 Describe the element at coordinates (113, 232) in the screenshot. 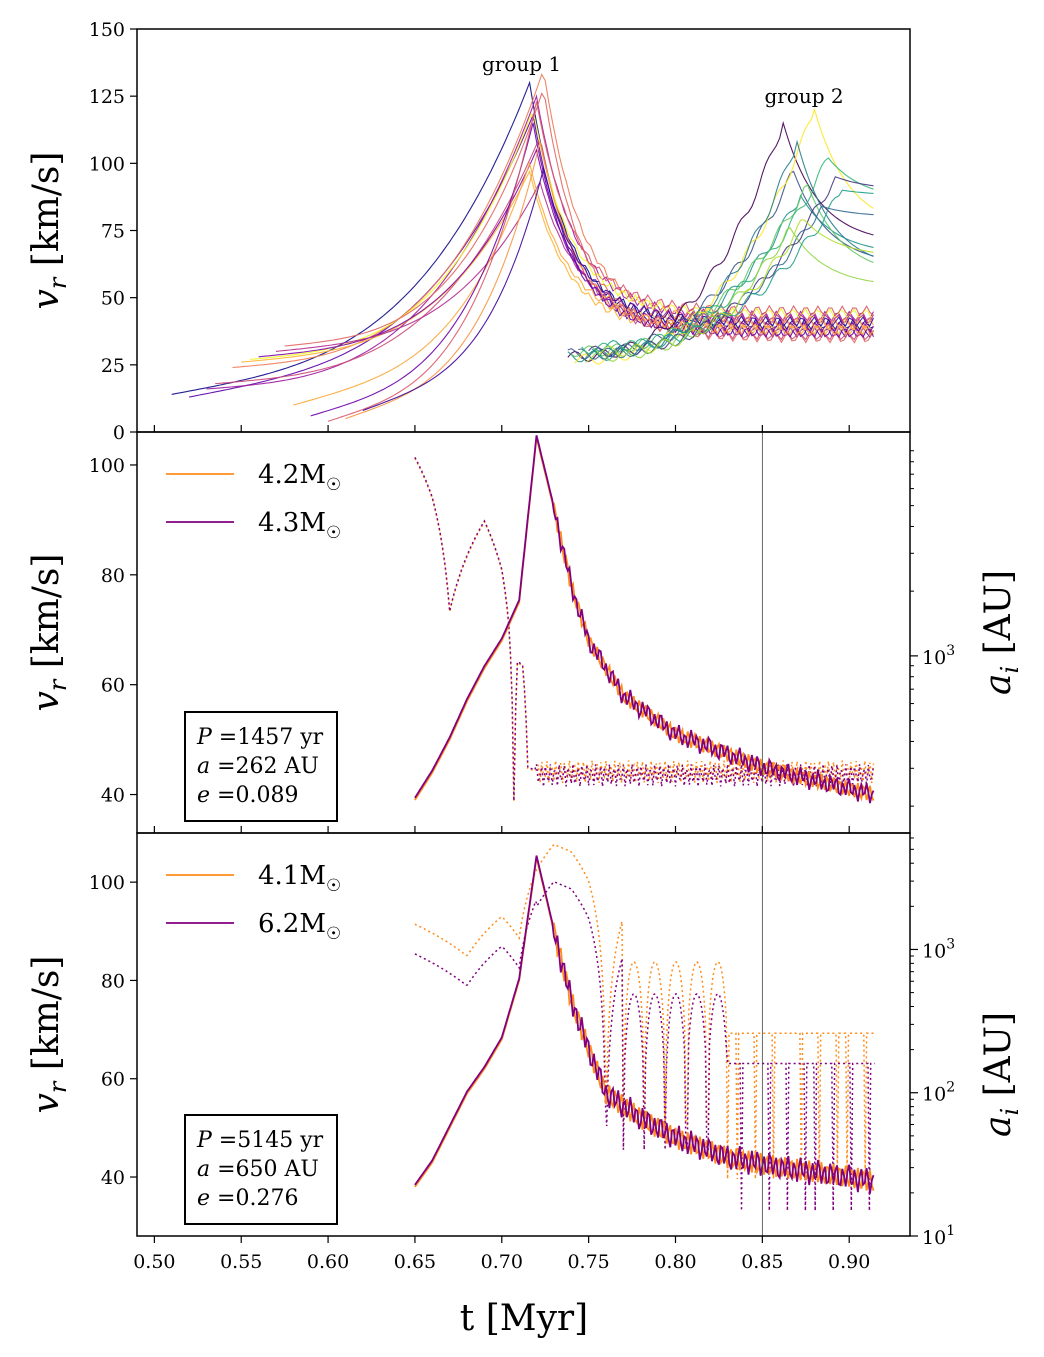

I see `y-tick-label: 75` at that location.